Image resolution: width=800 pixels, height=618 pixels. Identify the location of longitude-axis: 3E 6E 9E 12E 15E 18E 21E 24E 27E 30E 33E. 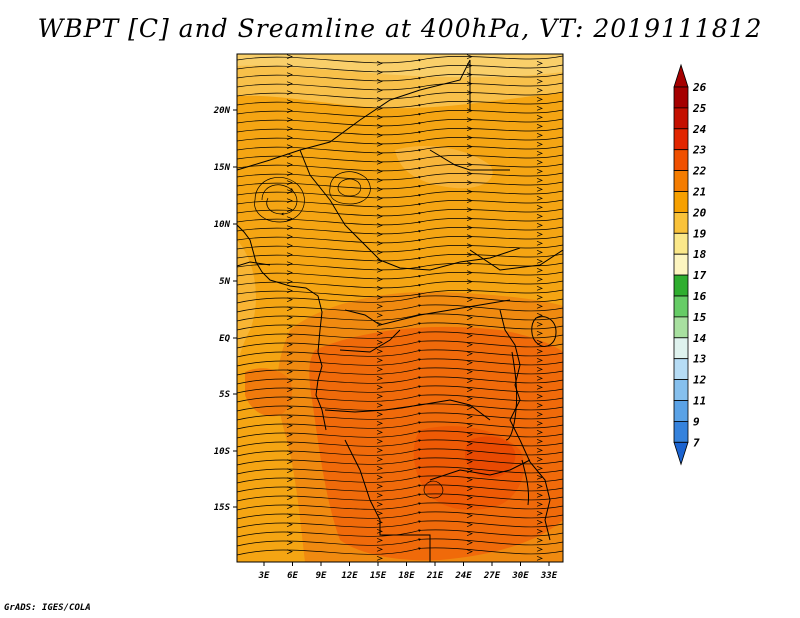
(408, 571).